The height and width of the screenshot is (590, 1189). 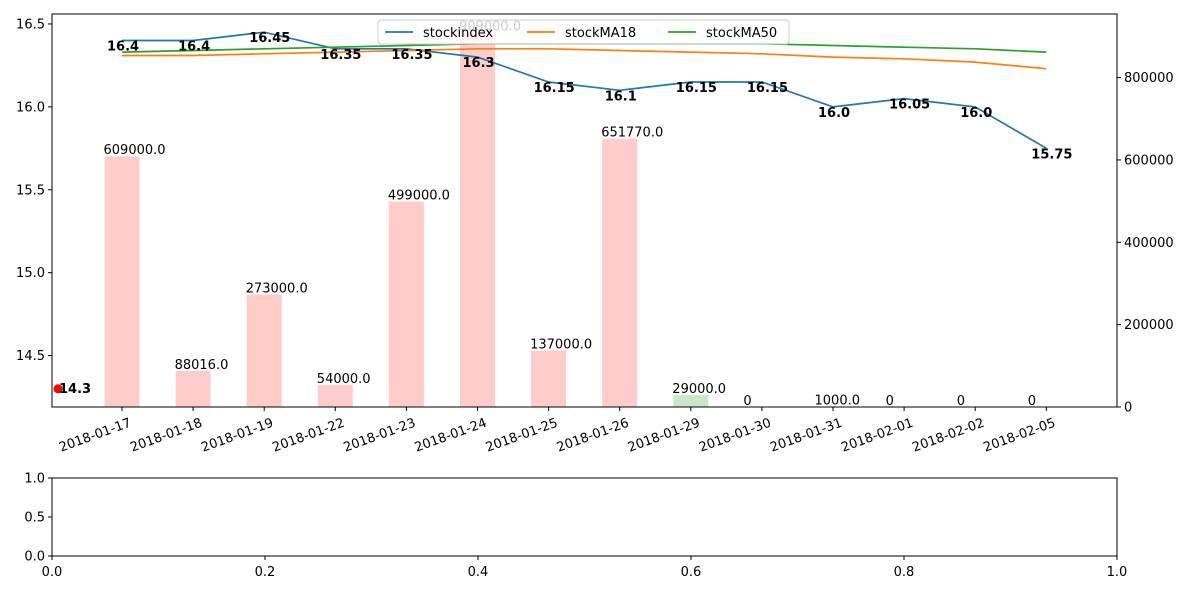 What do you see at coordinates (166, 436) in the screenshot?
I see `x-tick-label: 2018-01-18` at bounding box center [166, 436].